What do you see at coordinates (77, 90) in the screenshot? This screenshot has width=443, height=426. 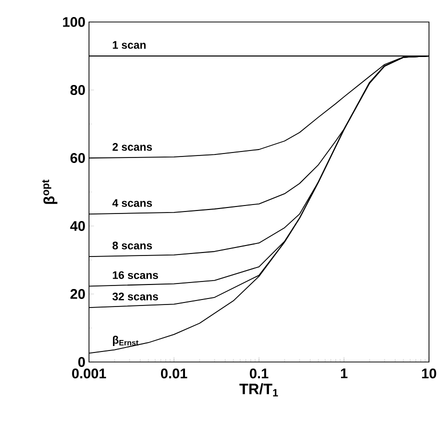 I see `y-tick-label: 80` at bounding box center [77, 90].